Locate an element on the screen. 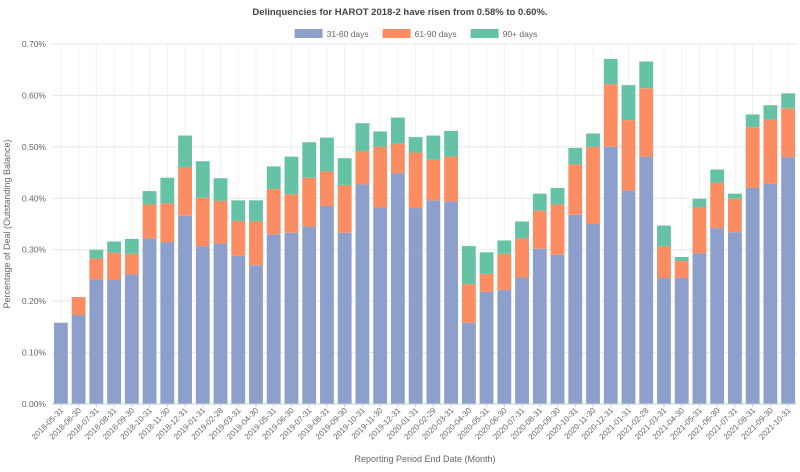 The height and width of the screenshot is (472, 800). y-tick-label: 0.30% is located at coordinates (34, 250).